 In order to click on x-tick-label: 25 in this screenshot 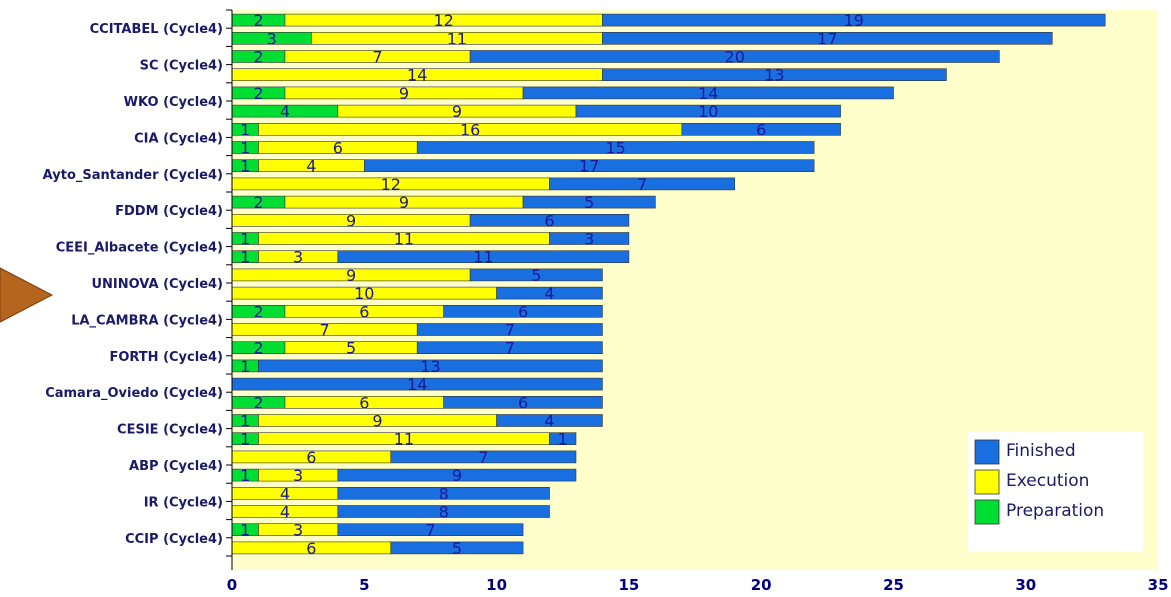, I will do `click(893, 585)`.